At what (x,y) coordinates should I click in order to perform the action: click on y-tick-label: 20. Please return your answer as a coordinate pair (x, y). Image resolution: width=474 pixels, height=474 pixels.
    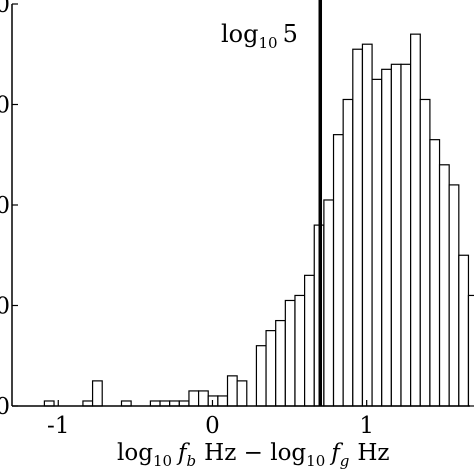
    Looking at the image, I should click on (5, 307).